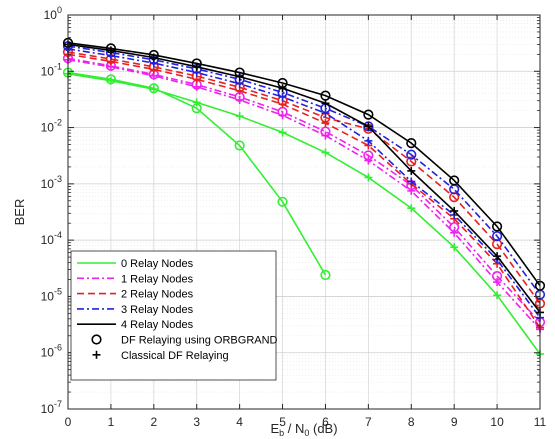  What do you see at coordinates (19, 212) in the screenshot?
I see `y-axis-label: BER` at bounding box center [19, 212].